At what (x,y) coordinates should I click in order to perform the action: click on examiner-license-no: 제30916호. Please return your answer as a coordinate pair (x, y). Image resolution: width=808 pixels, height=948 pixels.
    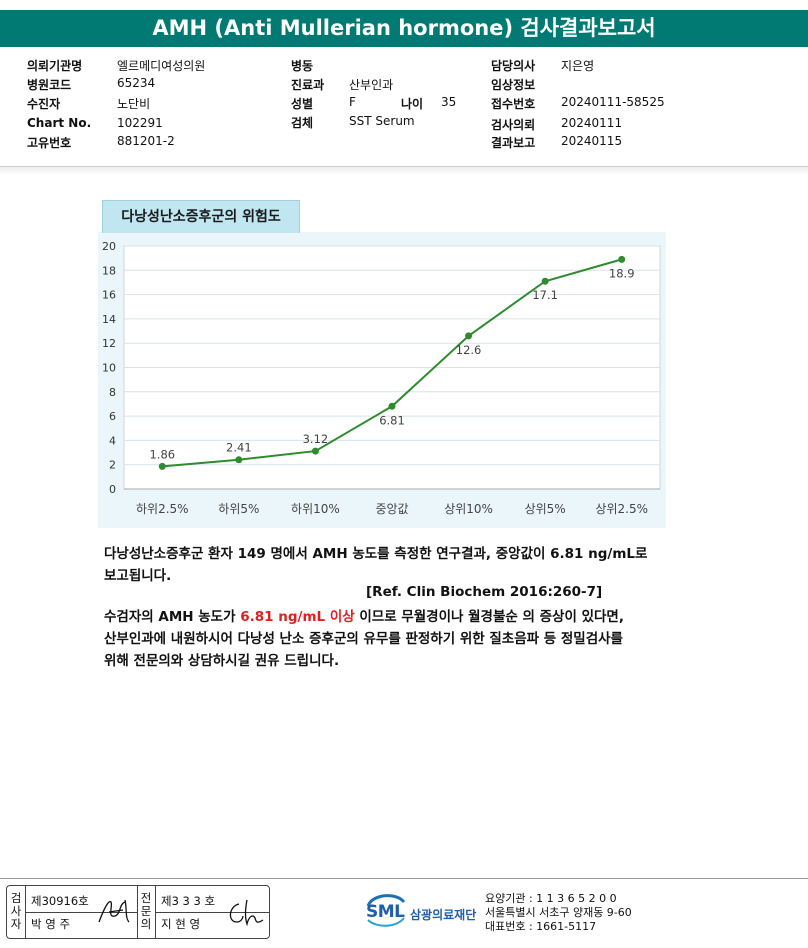
    Looking at the image, I should click on (60, 901).